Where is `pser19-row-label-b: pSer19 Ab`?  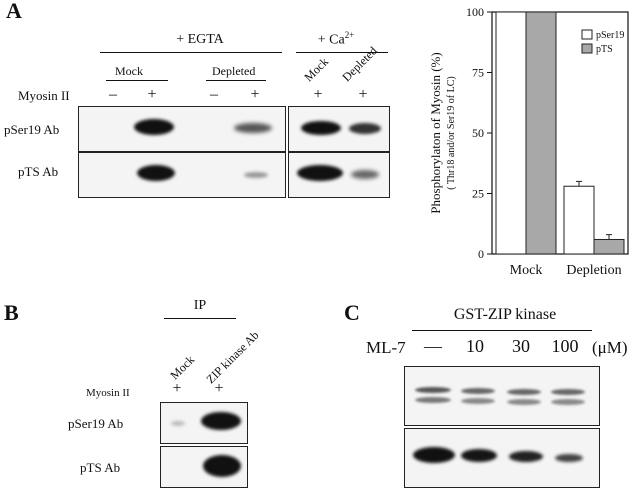
pser19-row-label-b: pSer19 Ab is located at coordinates (96, 423).